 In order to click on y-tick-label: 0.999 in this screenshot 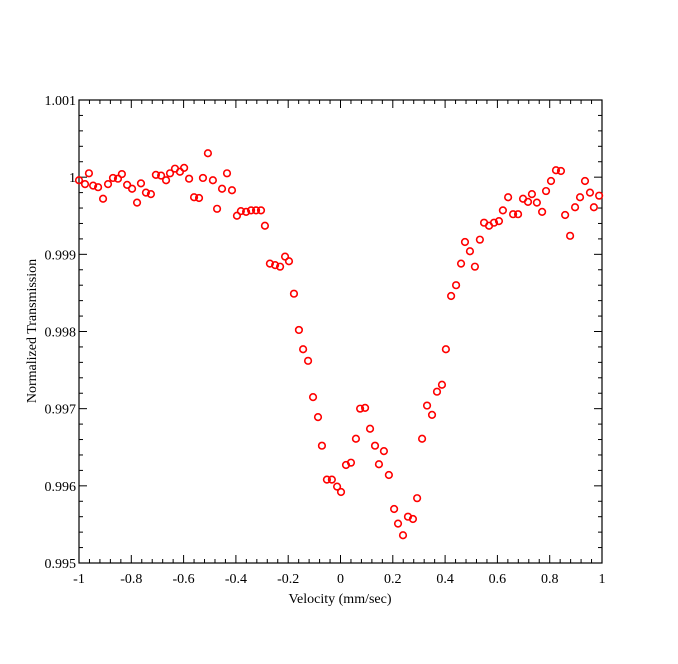, I will do `click(61, 255)`.